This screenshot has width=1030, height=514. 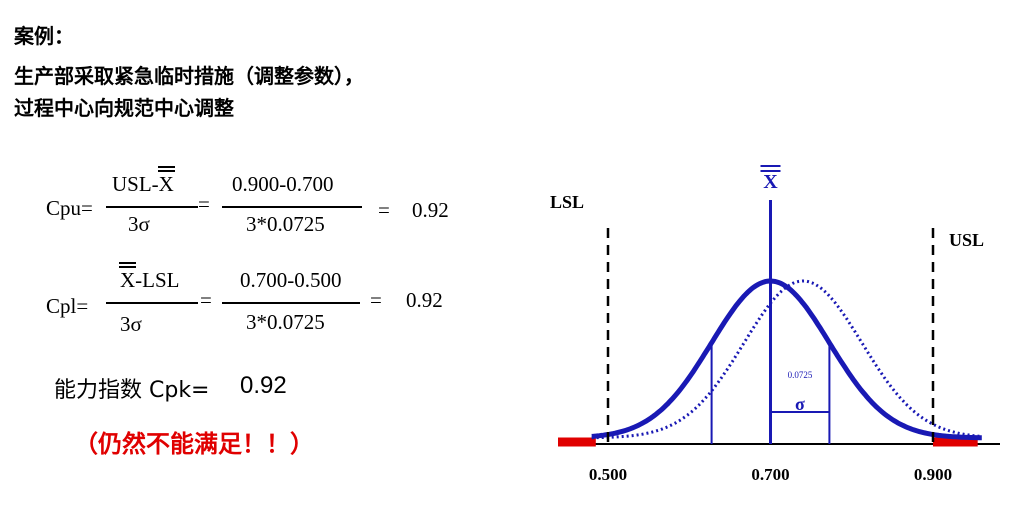 What do you see at coordinates (770, 182) in the screenshot?
I see `mean-label: X` at bounding box center [770, 182].